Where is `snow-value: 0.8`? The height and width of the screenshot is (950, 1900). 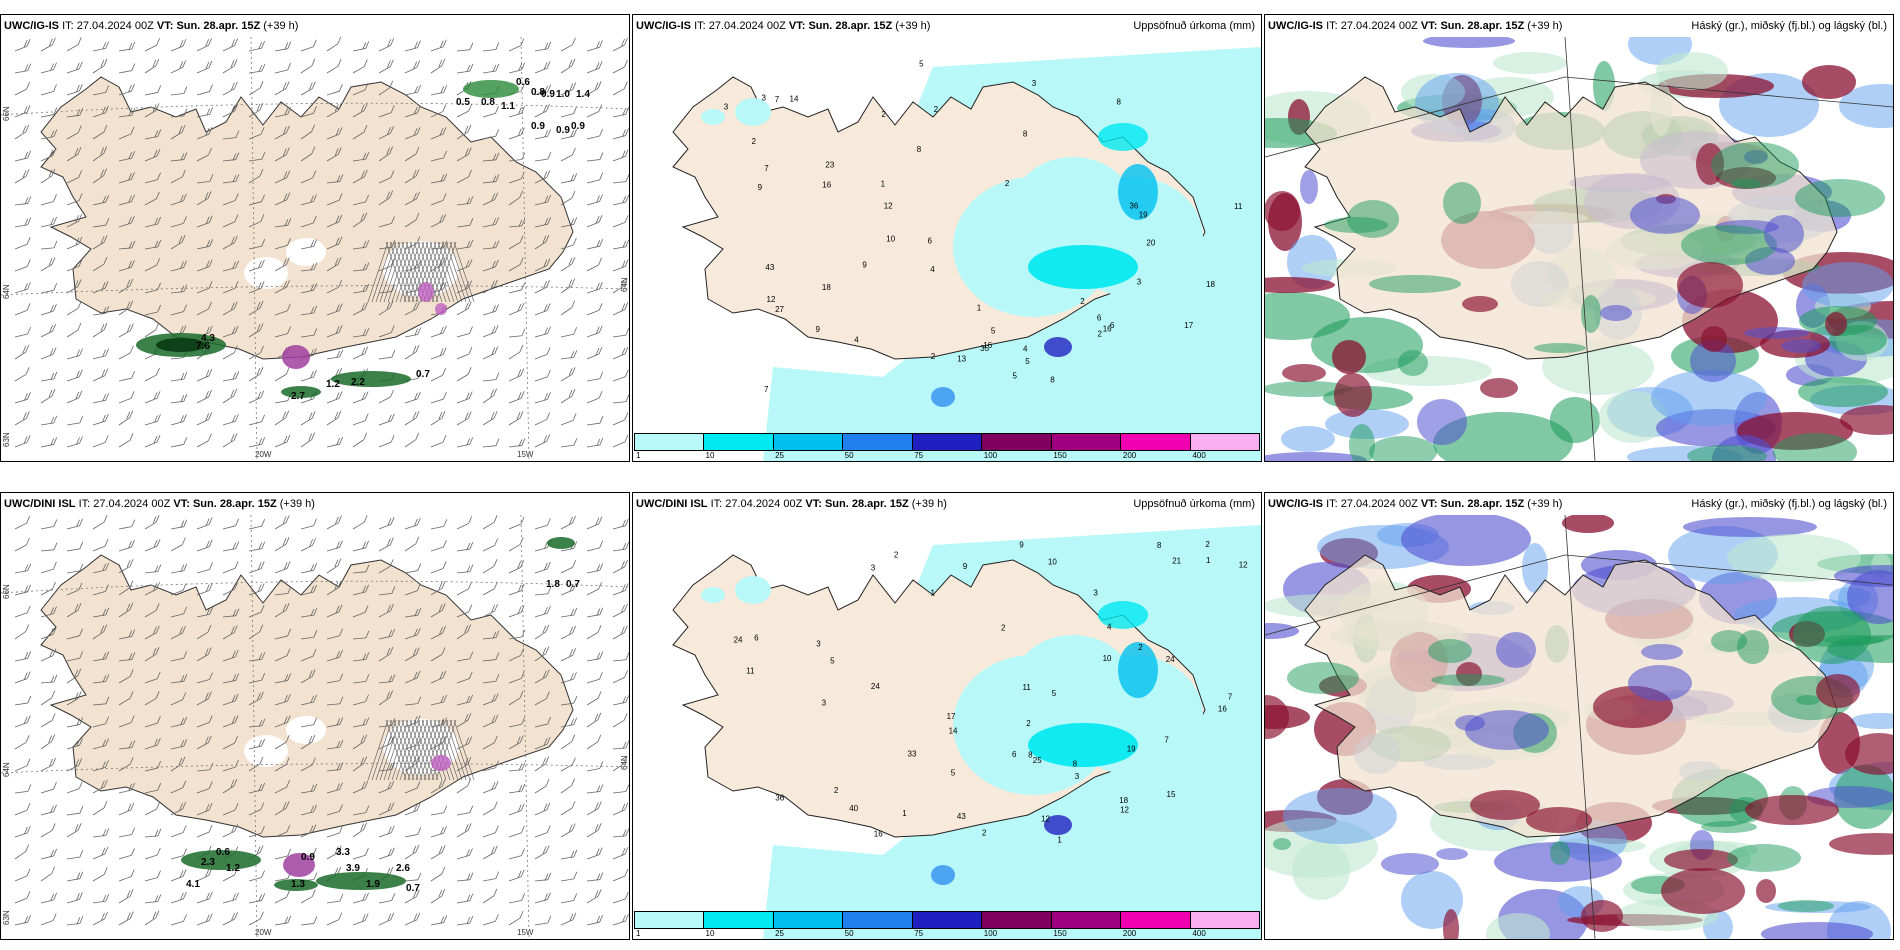 snow-value: 0.8 is located at coordinates (488, 102).